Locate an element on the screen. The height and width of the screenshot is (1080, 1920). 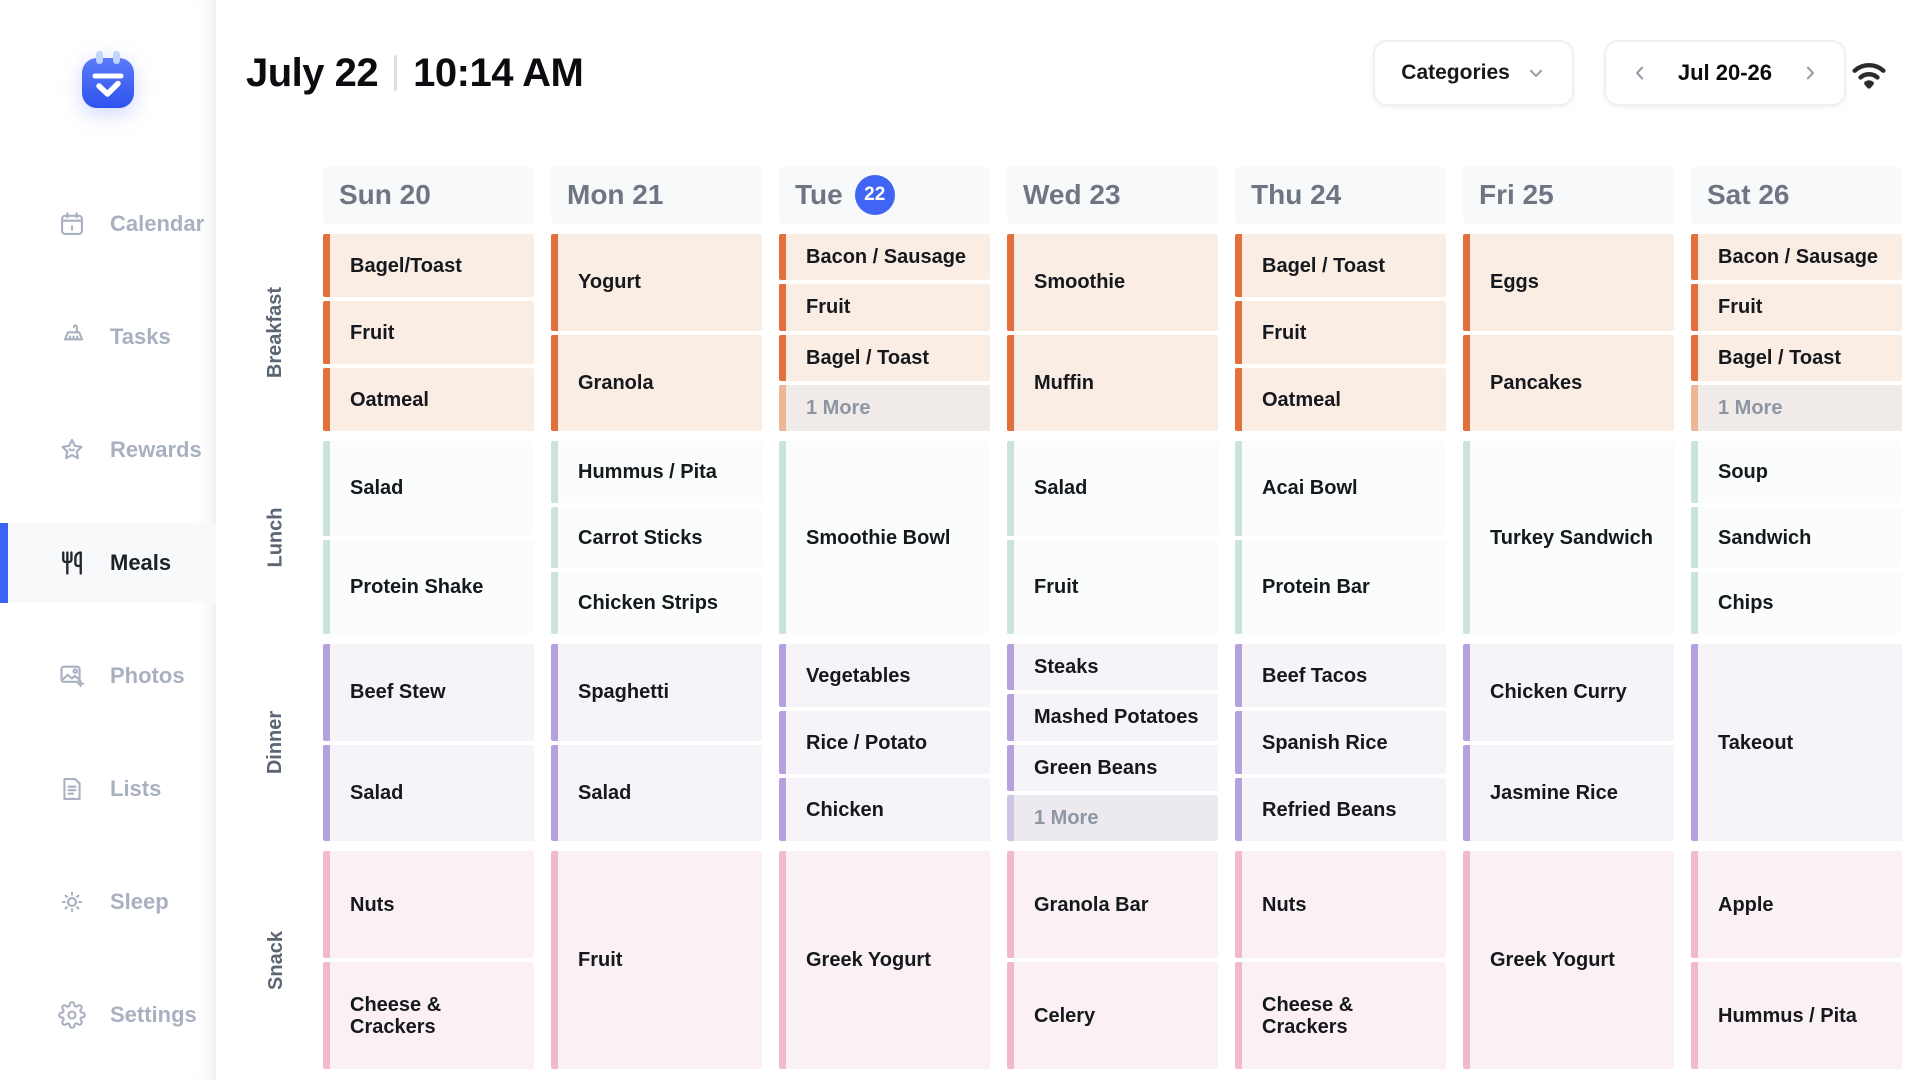
day-header-thu: Thu 24 is located at coordinates (1340, 195).